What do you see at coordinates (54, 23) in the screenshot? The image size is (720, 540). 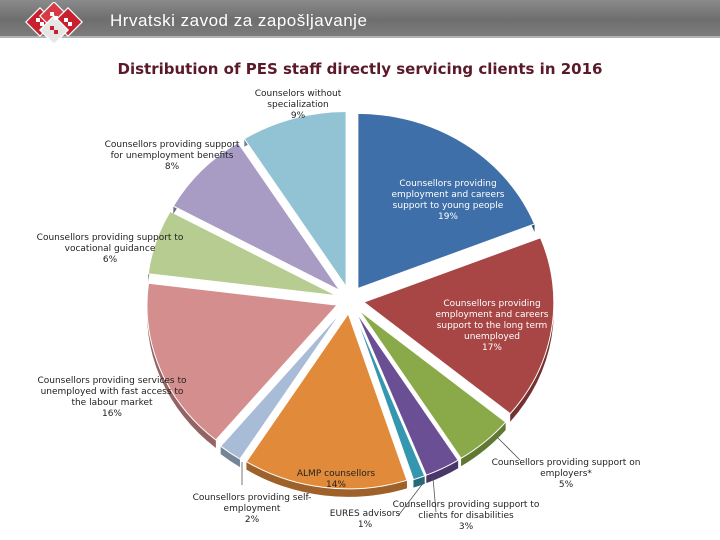 I see `hzz-logo` at bounding box center [54, 23].